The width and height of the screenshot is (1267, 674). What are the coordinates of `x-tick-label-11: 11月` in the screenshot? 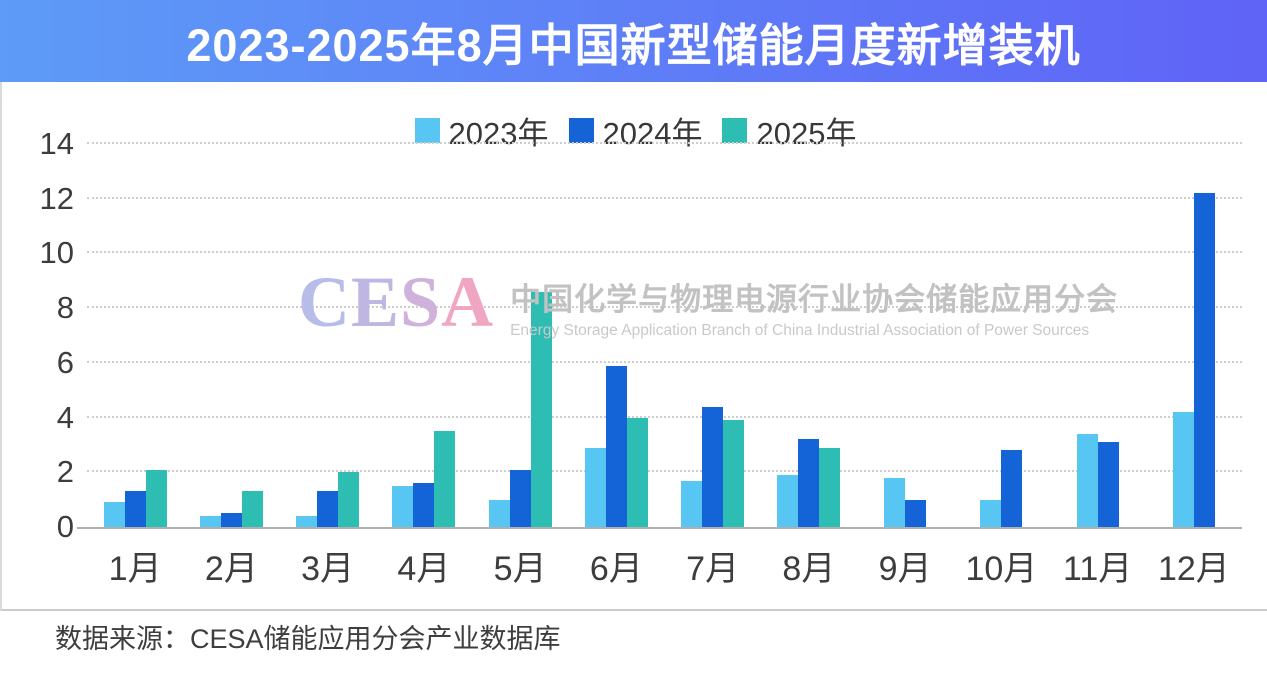 It's located at (1097, 569).